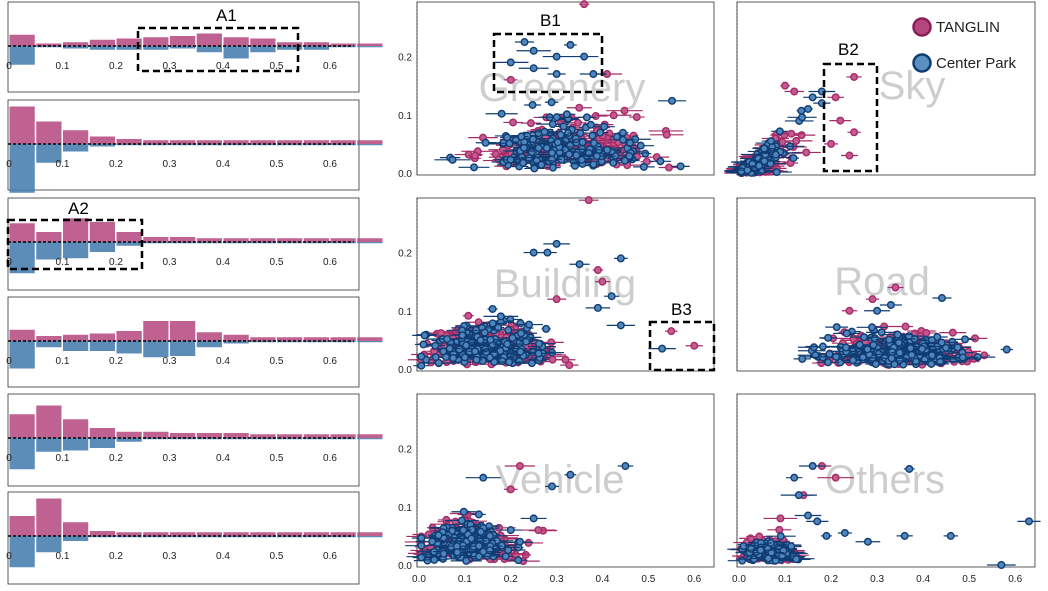 This screenshot has height=591, width=1048. I want to click on annotation-label-a1: A1, so click(226, 15).